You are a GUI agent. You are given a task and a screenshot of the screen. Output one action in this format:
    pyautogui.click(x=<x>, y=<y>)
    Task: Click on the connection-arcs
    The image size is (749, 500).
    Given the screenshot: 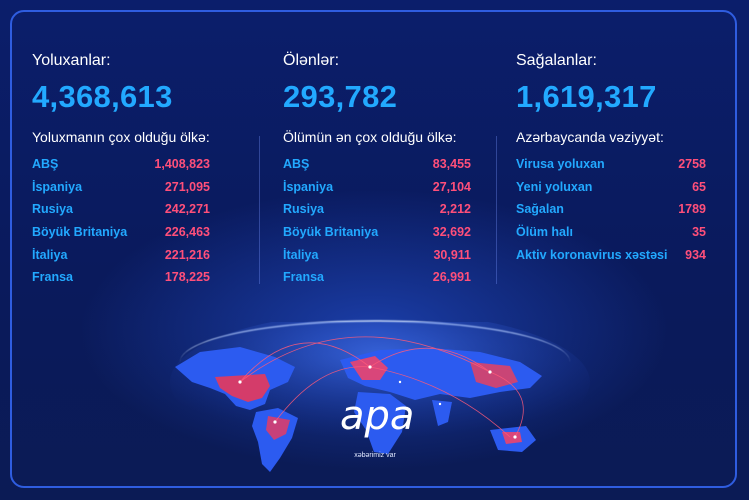 What is the action you would take?
    pyautogui.click(x=381, y=387)
    